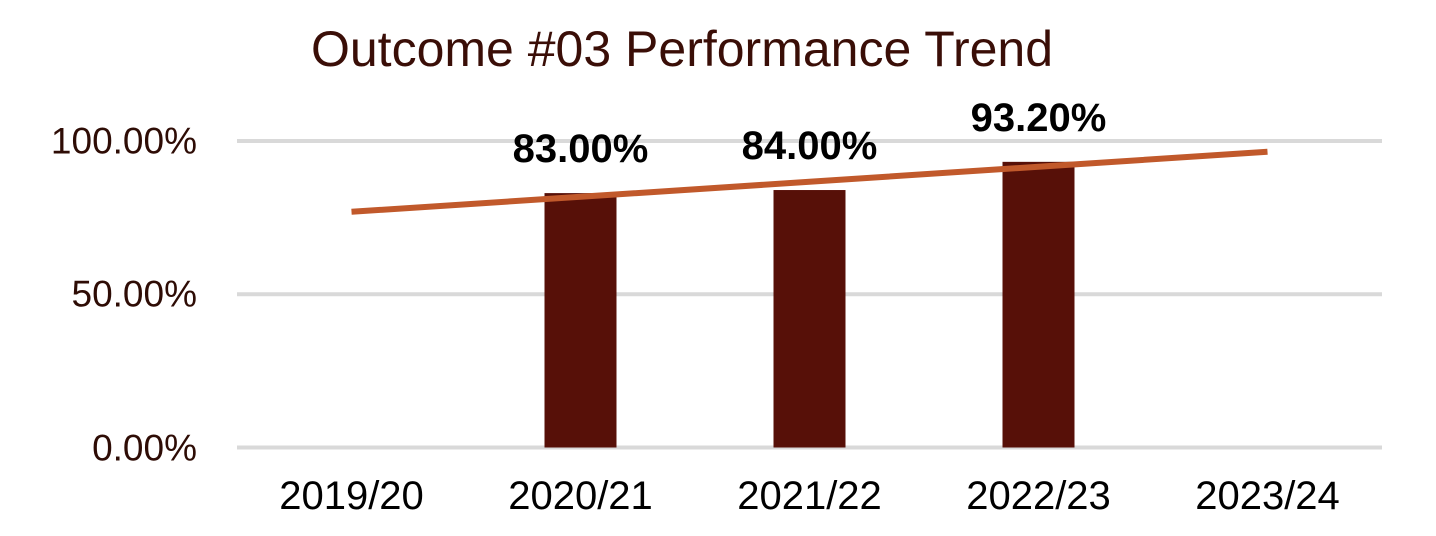 Image resolution: width=1436 pixels, height=536 pixels. I want to click on bar-2022/23, so click(1038, 304).